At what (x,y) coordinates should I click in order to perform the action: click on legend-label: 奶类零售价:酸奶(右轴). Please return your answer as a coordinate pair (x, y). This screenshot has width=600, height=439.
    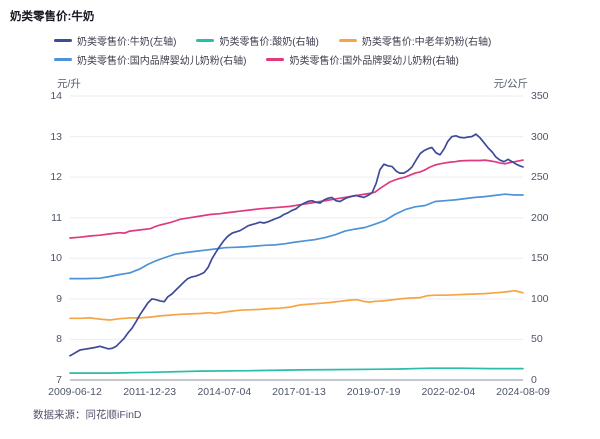
    Looking at the image, I should click on (269, 42).